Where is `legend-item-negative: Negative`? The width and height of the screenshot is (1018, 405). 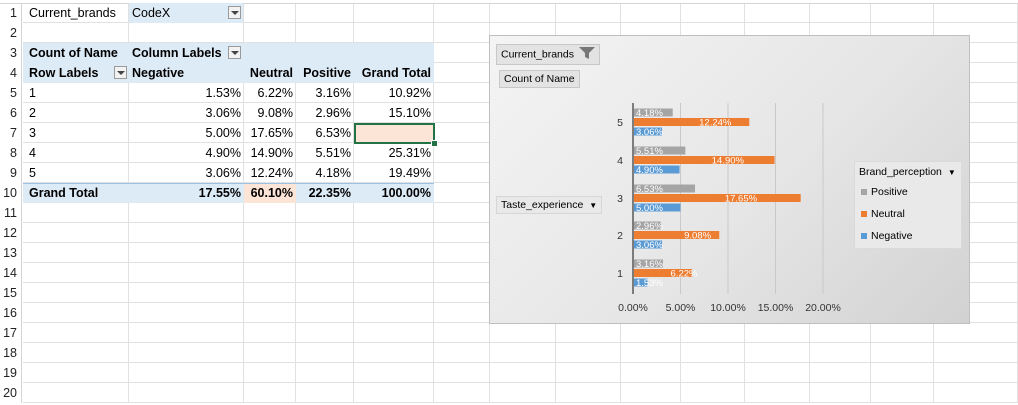
legend-item-negative: Negative is located at coordinates (886, 237).